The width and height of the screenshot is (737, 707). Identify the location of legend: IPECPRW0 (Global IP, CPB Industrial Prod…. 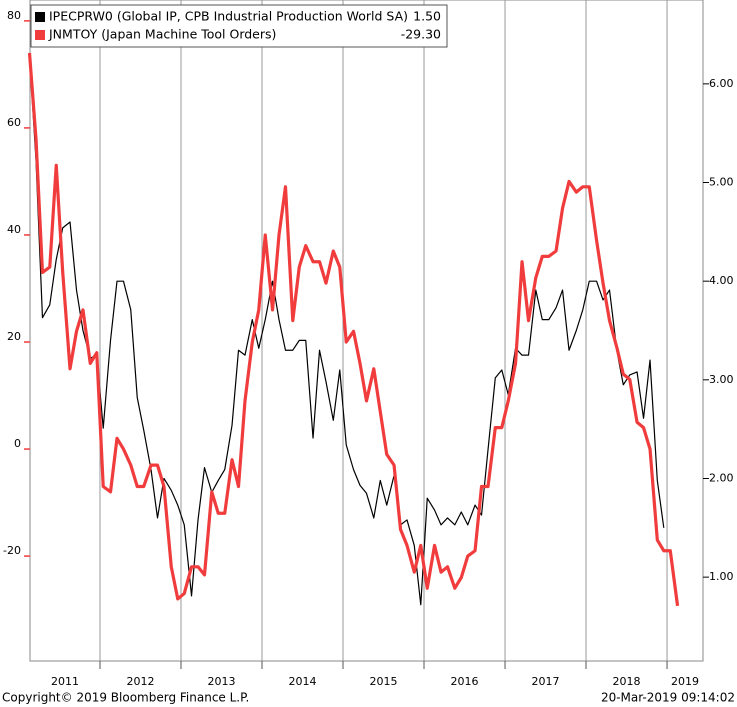
(239, 26).